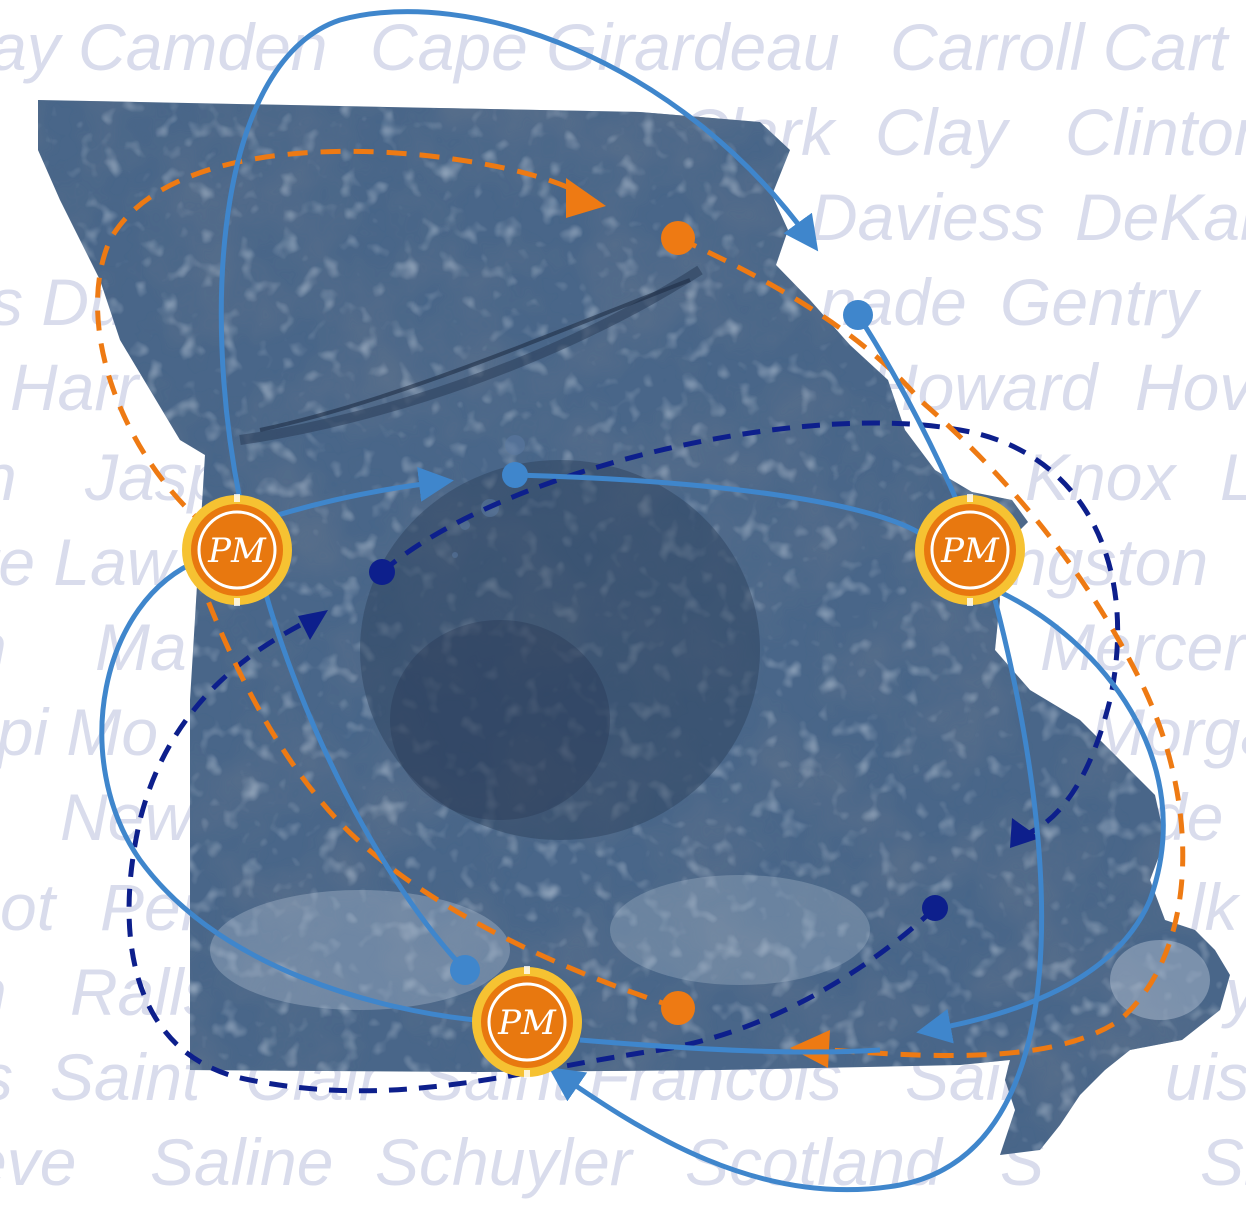 Image resolution: width=1246 pixels, height=1205 pixels. What do you see at coordinates (79, 732) in the screenshot?
I see `county-name-label: opi Mo` at bounding box center [79, 732].